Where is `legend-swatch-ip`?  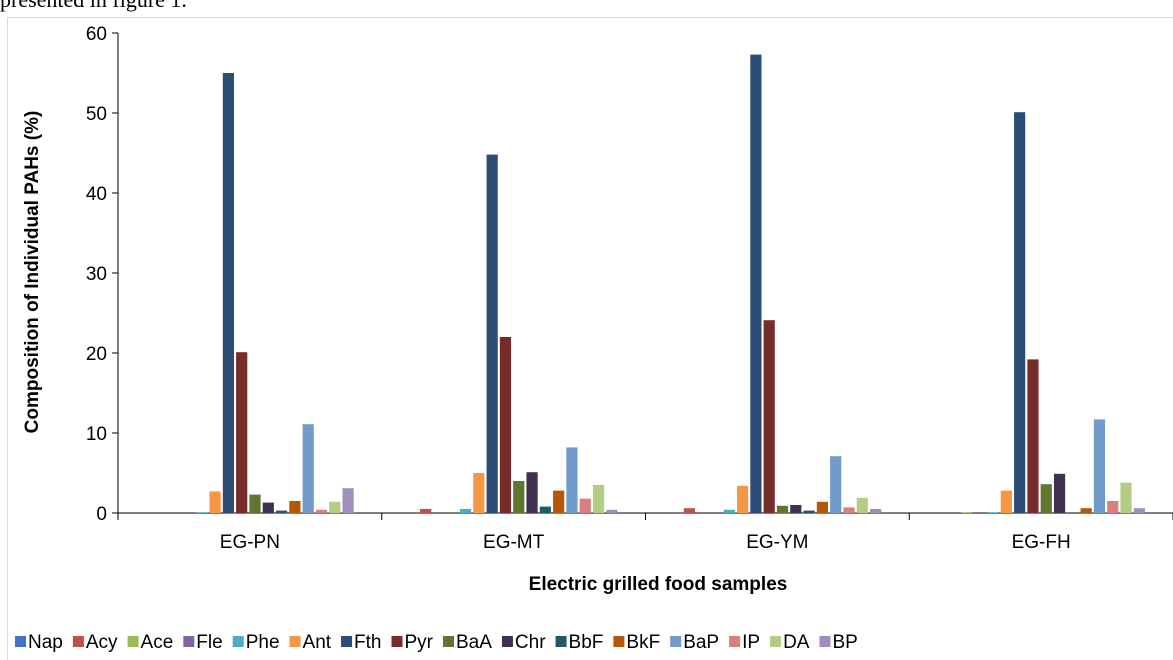 legend-swatch-ip is located at coordinates (735, 641).